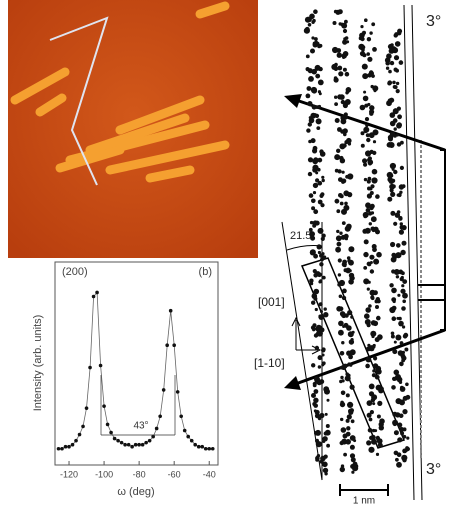 Image resolution: width=449 pixels, height=505 pixels. I want to click on tilt-line, so click(302, 351).